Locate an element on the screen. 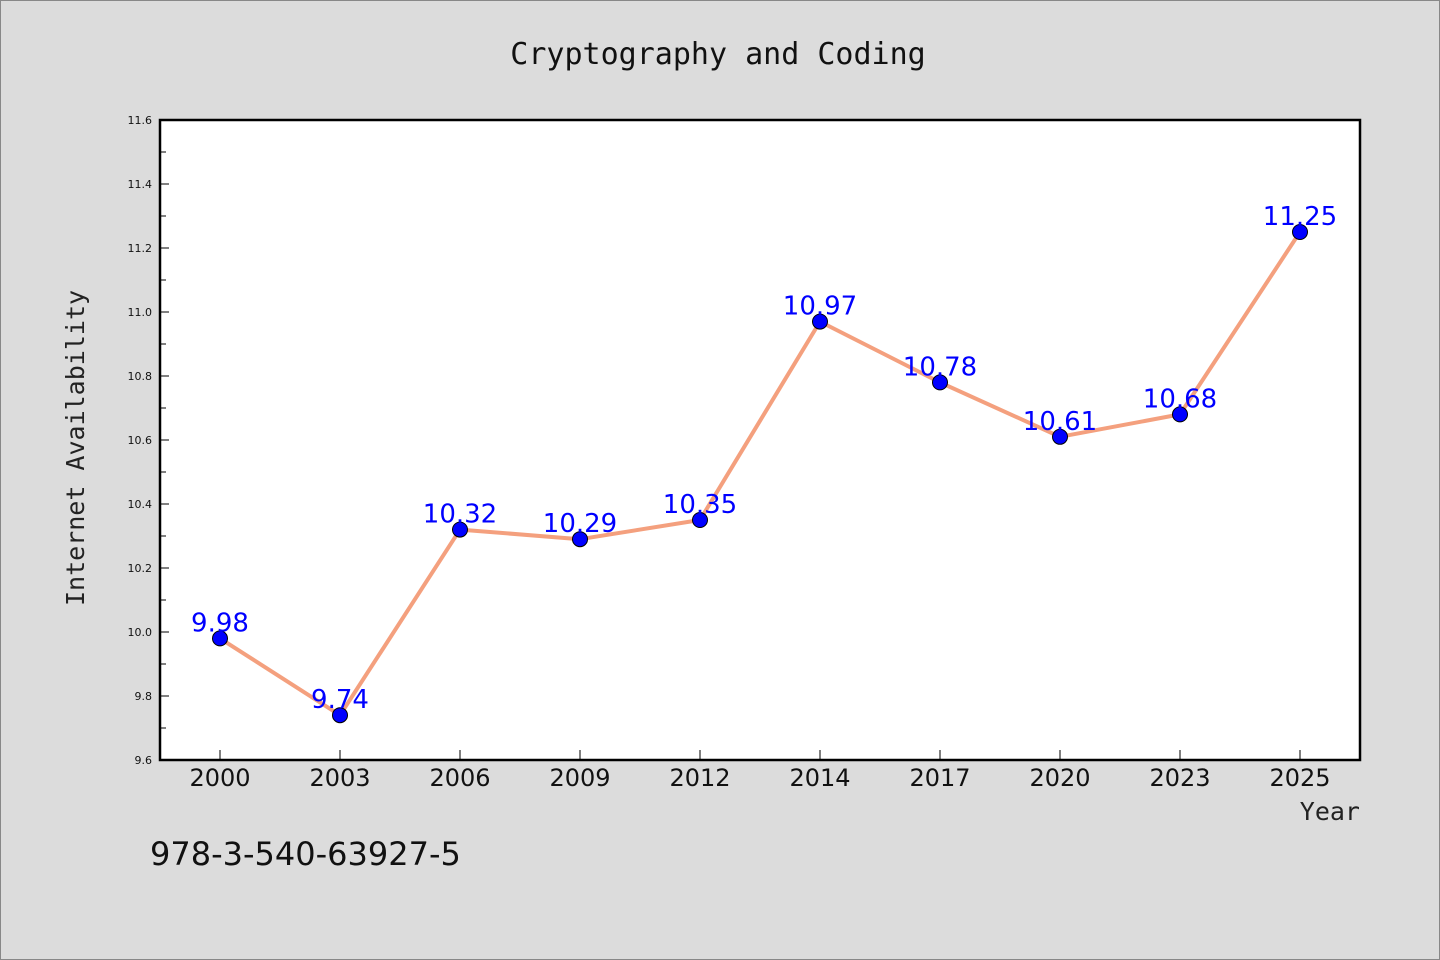 The image size is (1440, 960). y-tick-label: 11.6 is located at coordinates (140, 120).